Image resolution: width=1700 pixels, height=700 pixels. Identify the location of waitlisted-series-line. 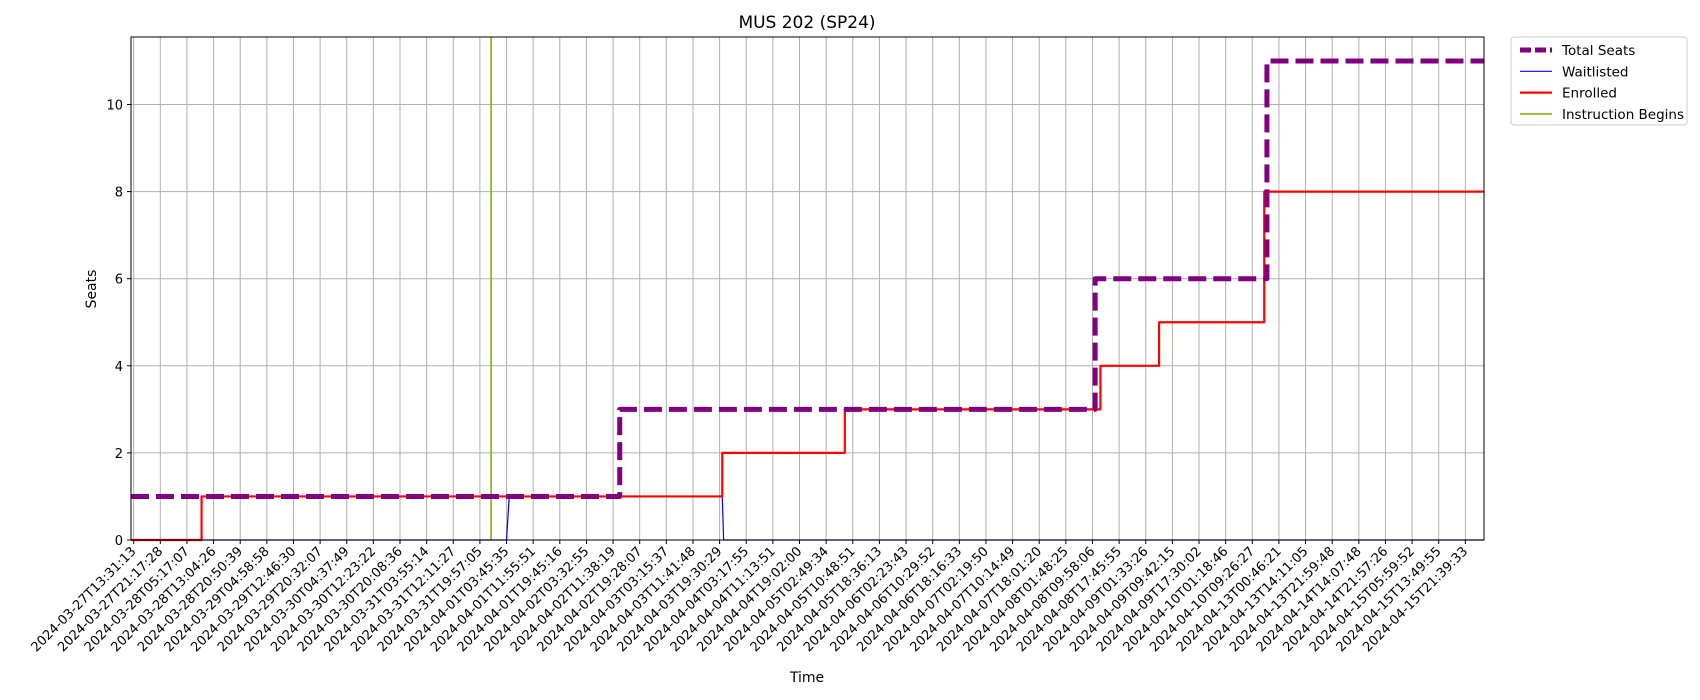
(807, 518).